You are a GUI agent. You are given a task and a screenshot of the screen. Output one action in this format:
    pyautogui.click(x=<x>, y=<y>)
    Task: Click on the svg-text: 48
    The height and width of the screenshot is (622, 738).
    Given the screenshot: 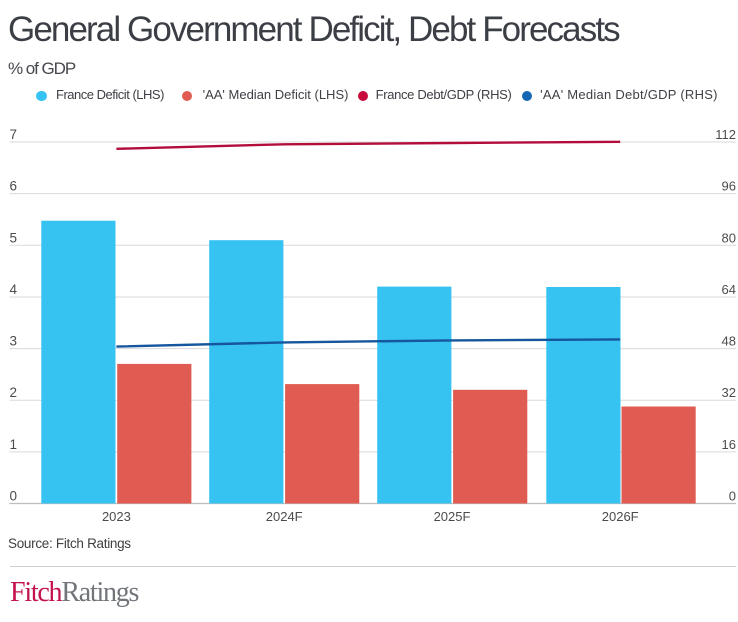 What is the action you would take?
    pyautogui.click(x=729, y=341)
    